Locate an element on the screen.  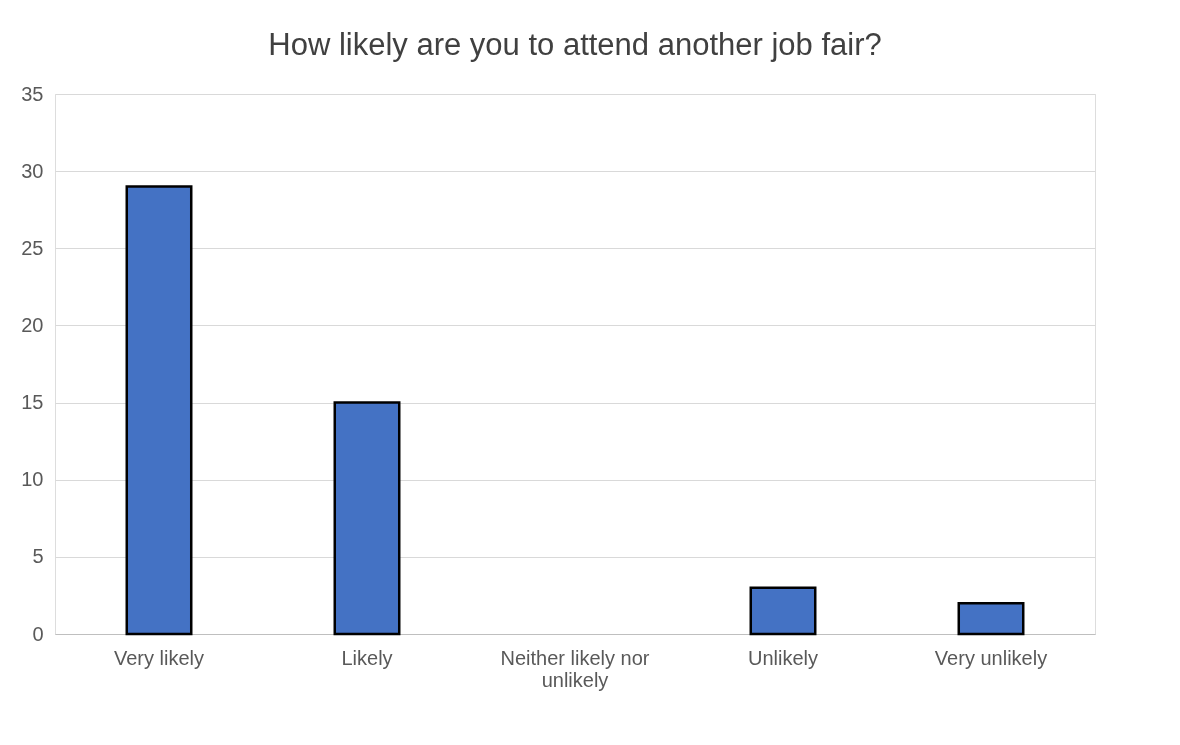
y-tick-label: 5 is located at coordinates (38, 556).